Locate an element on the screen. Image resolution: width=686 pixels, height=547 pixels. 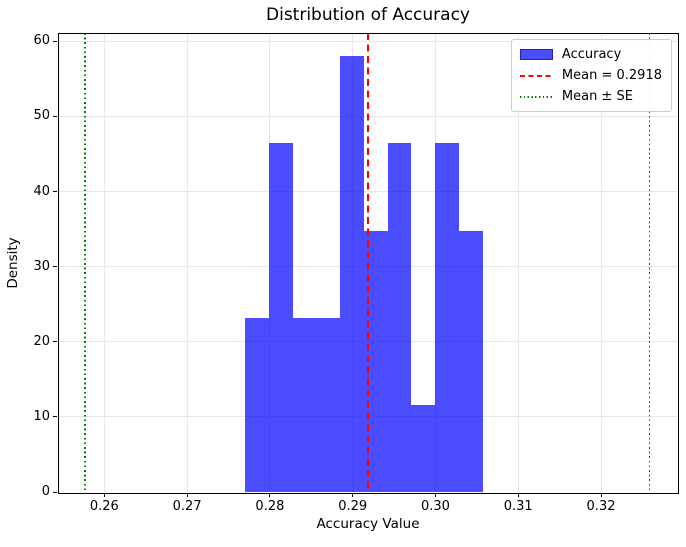
x-tick-label: 0.28 is located at coordinates (270, 506).